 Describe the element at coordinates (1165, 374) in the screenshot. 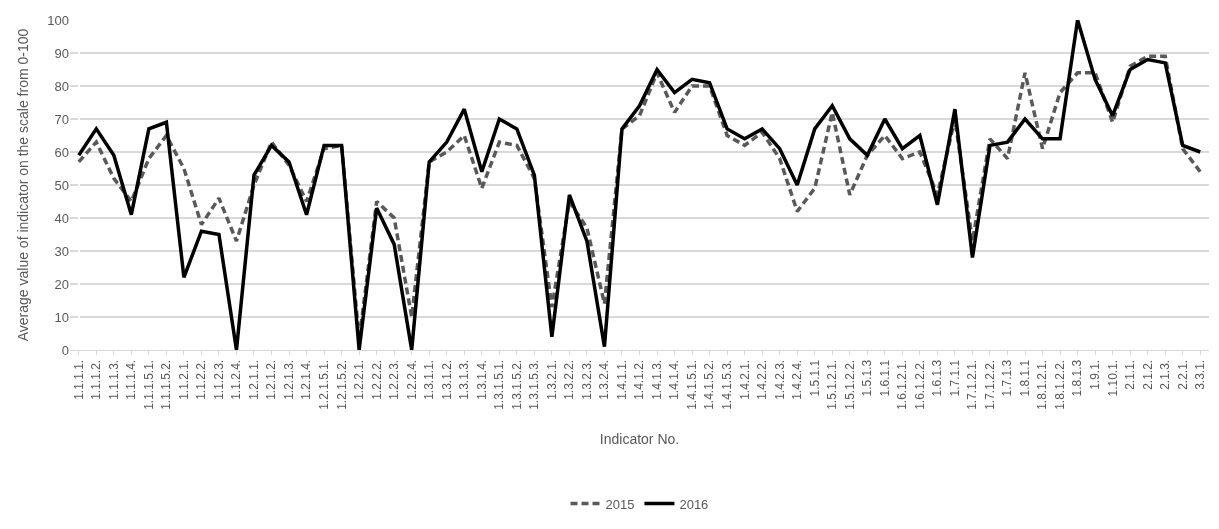

I see `x-tick-label: 2.1.3.` at that location.